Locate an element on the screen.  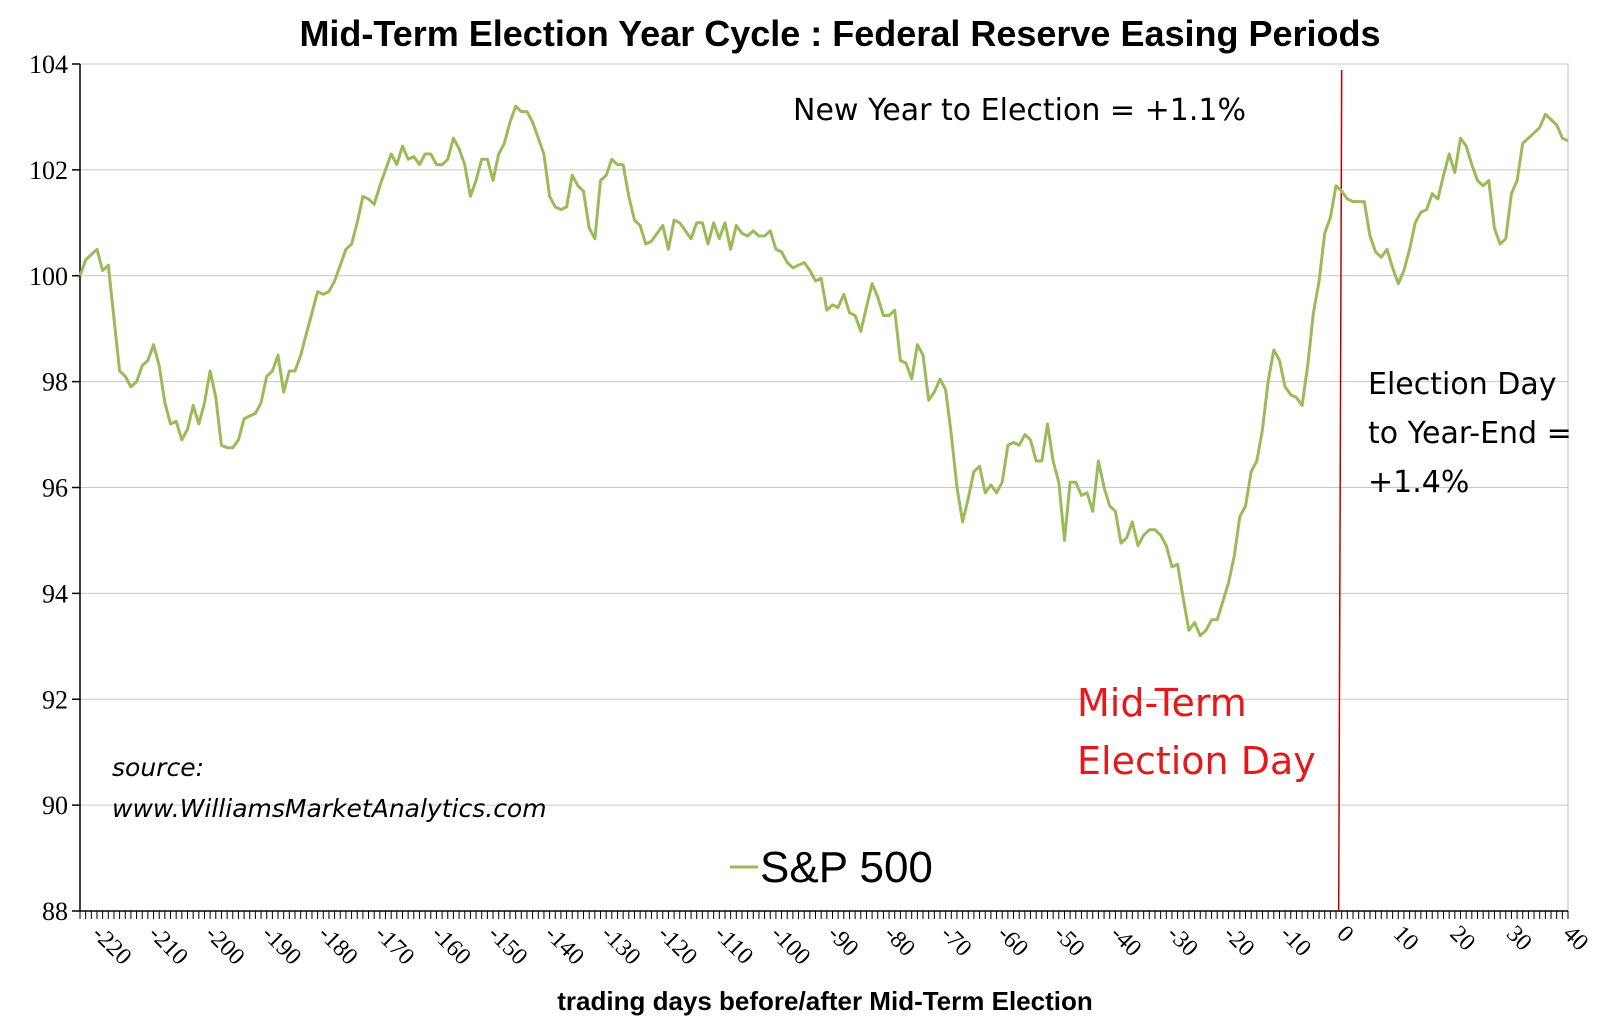
x-tick-label: 0 is located at coordinates (1344, 934).